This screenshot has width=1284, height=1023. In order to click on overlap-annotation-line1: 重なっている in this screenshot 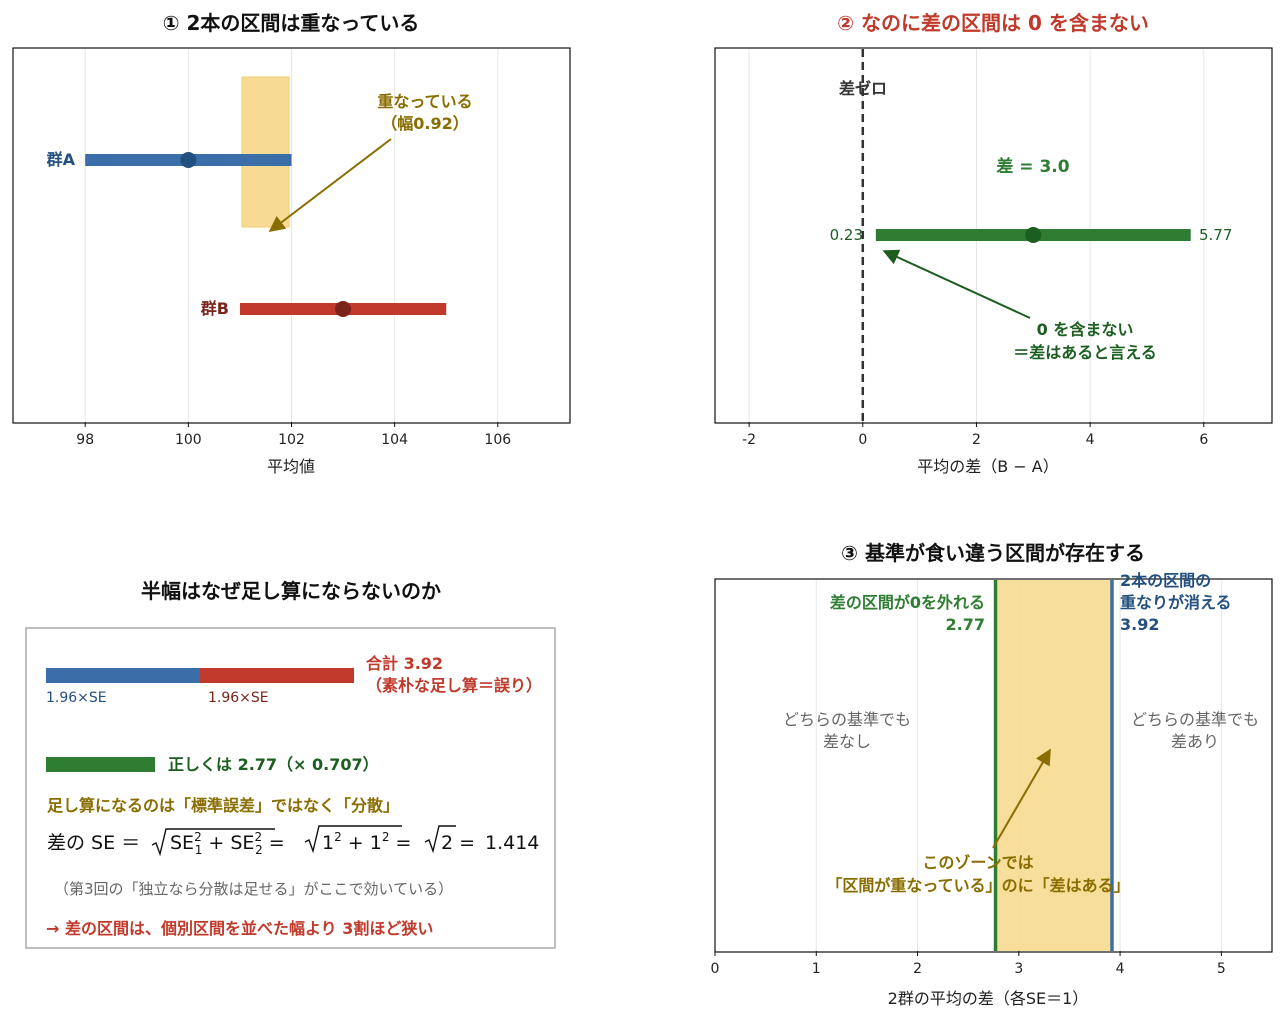, I will do `click(424, 101)`.